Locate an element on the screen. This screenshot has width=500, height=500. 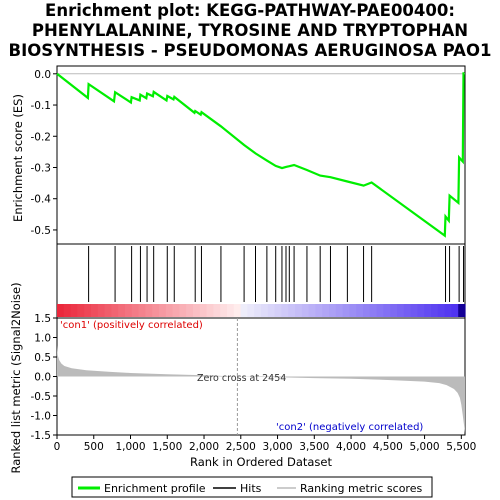
zero-cross-label: Zero cross at 2454 is located at coordinates (241, 378).